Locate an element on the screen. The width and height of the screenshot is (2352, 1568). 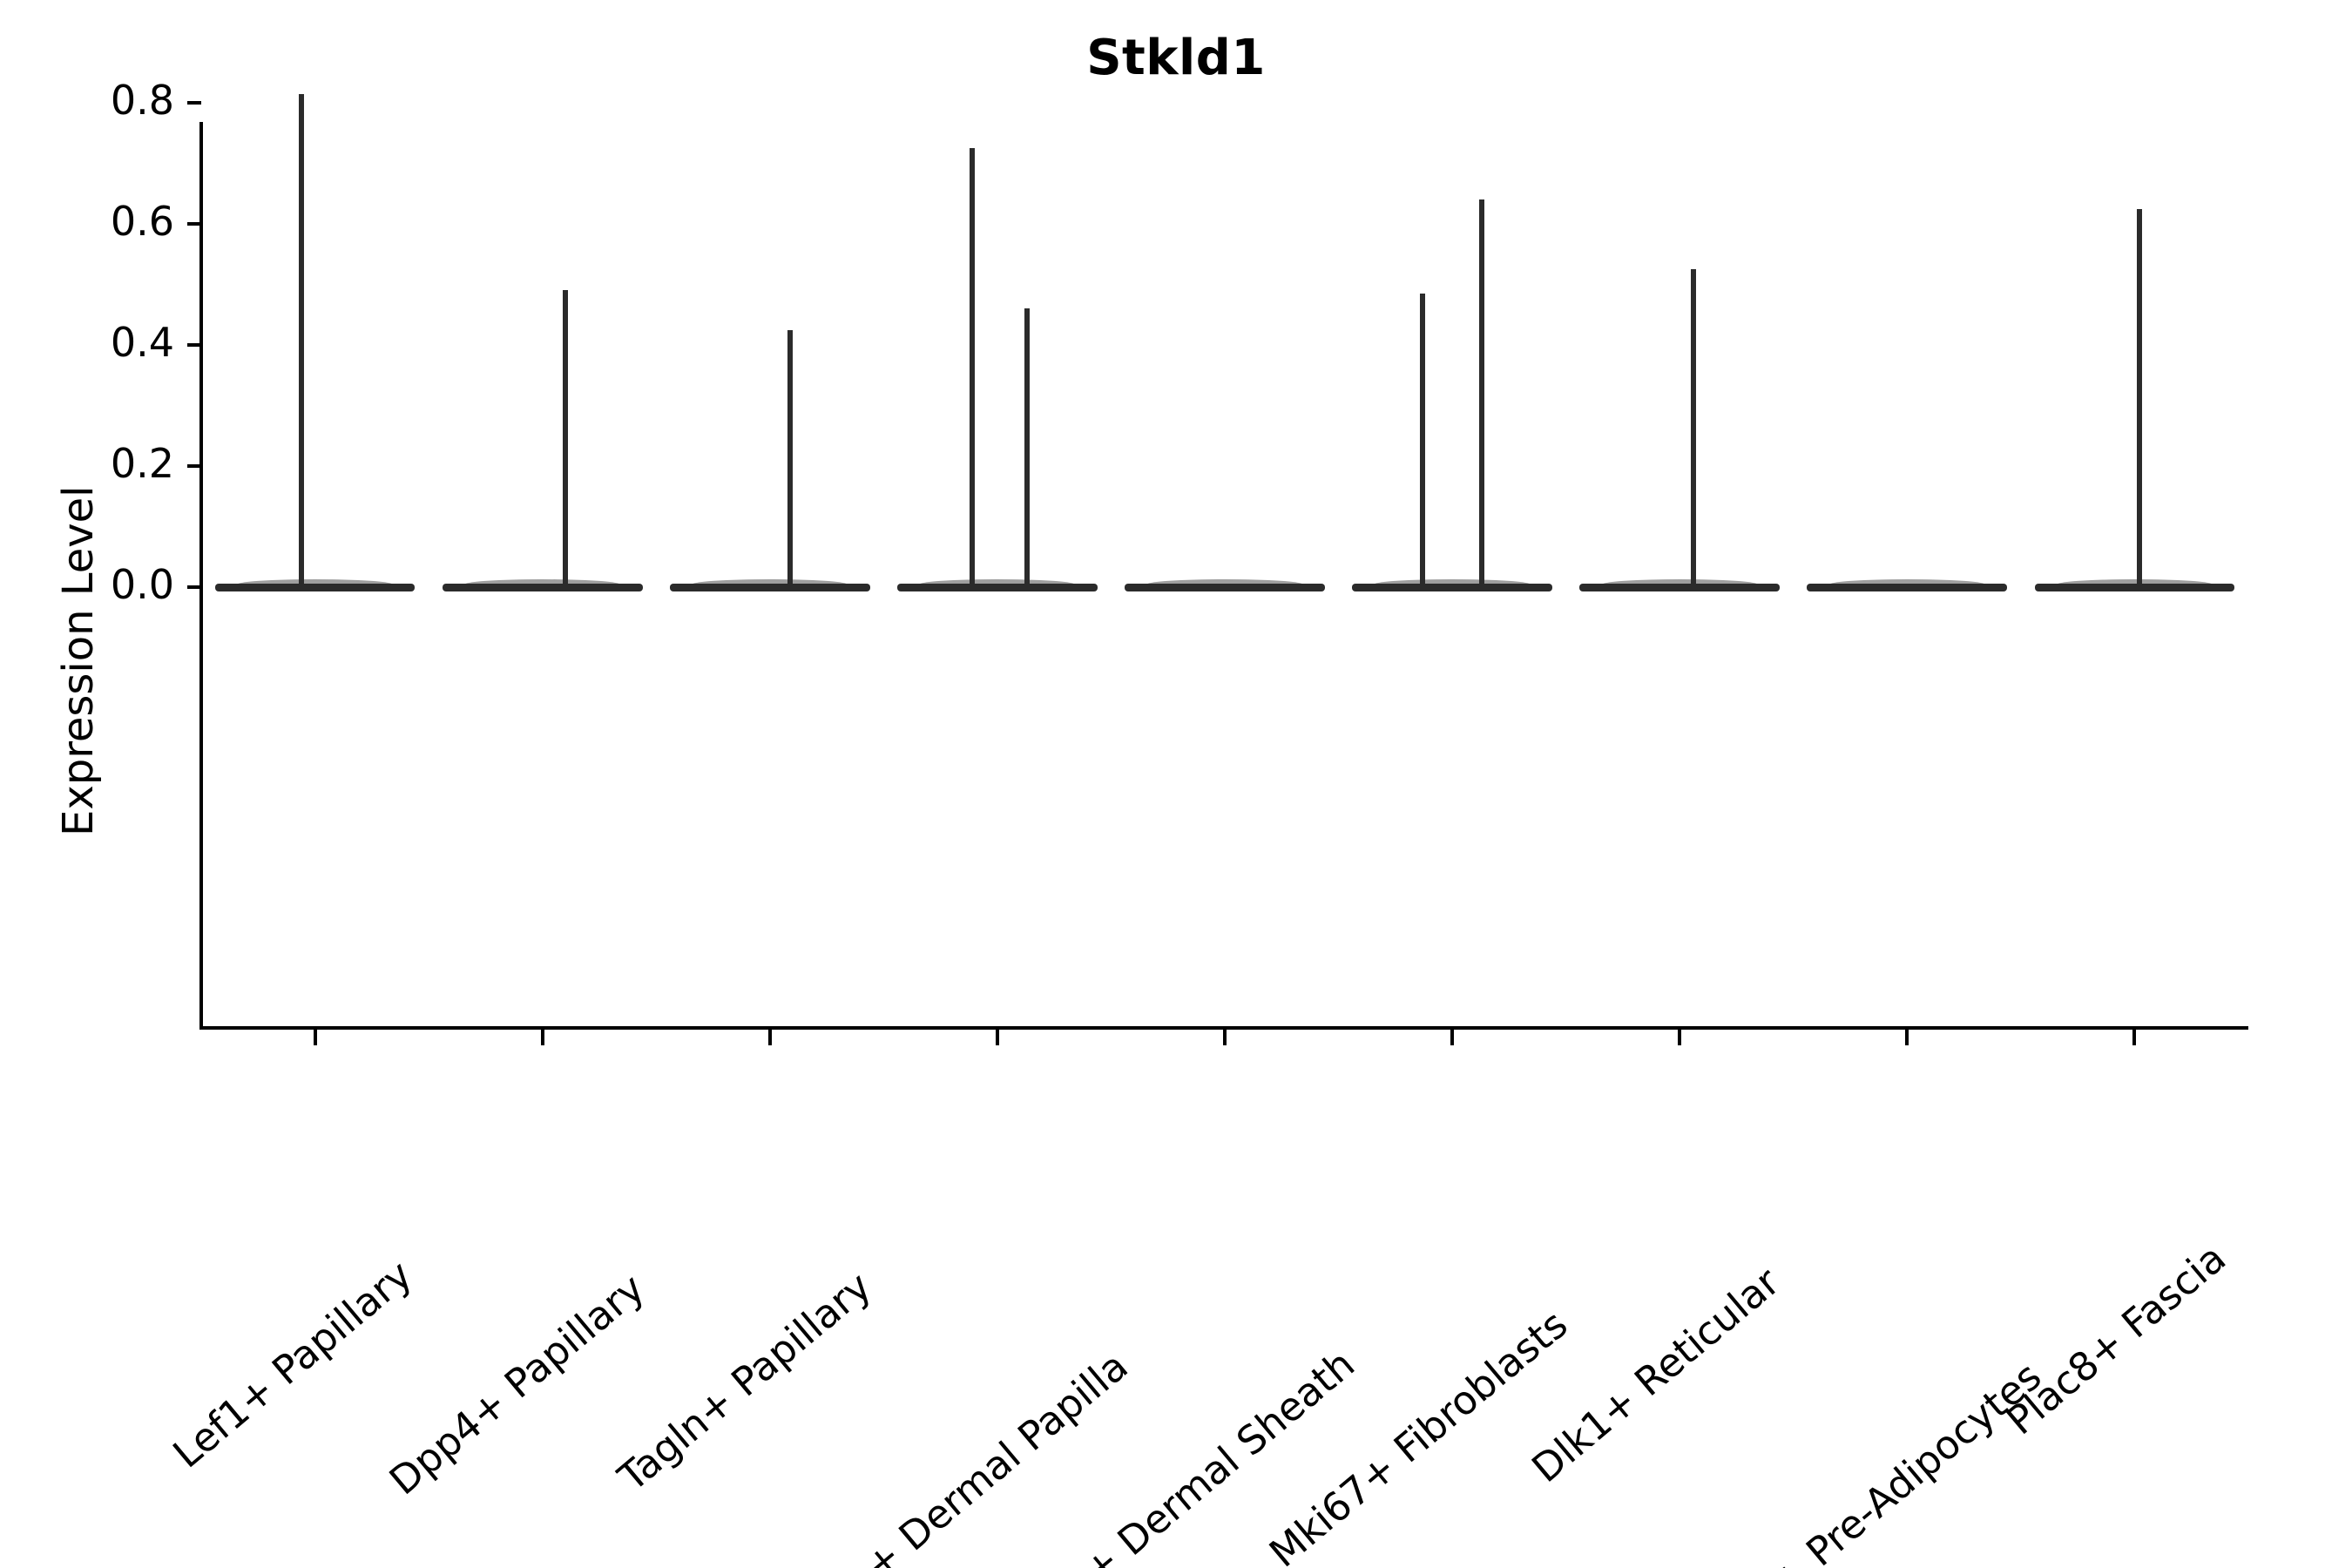
y-axis-label-text: Expression Level is located at coordinates (78, 660).